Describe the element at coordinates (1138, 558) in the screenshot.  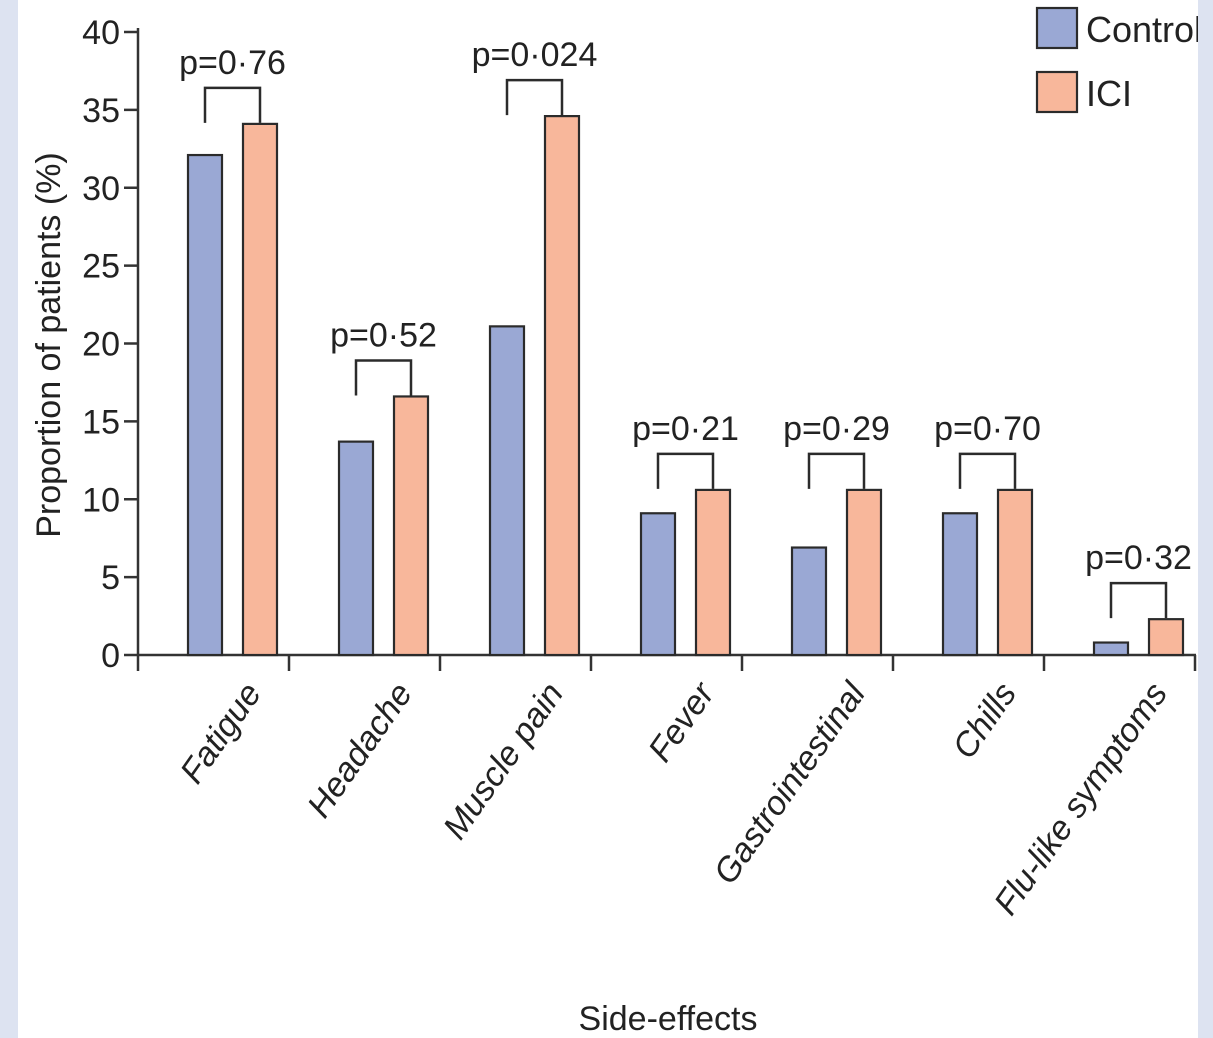
I see `p-value-label: p=0·32` at that location.